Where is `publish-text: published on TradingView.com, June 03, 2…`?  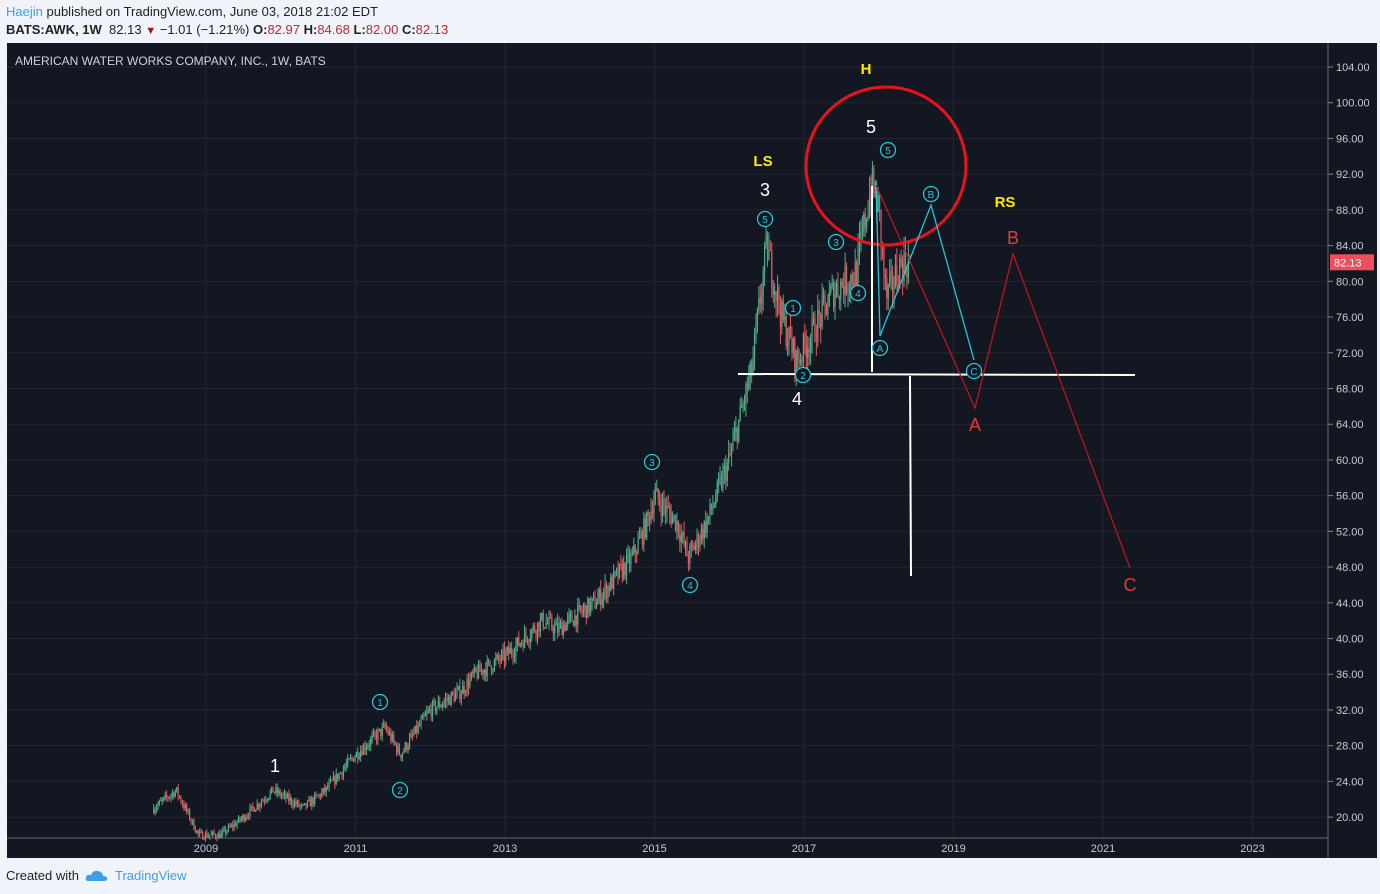
publish-text: published on TradingView.com, June 03, 2… is located at coordinates (212, 11).